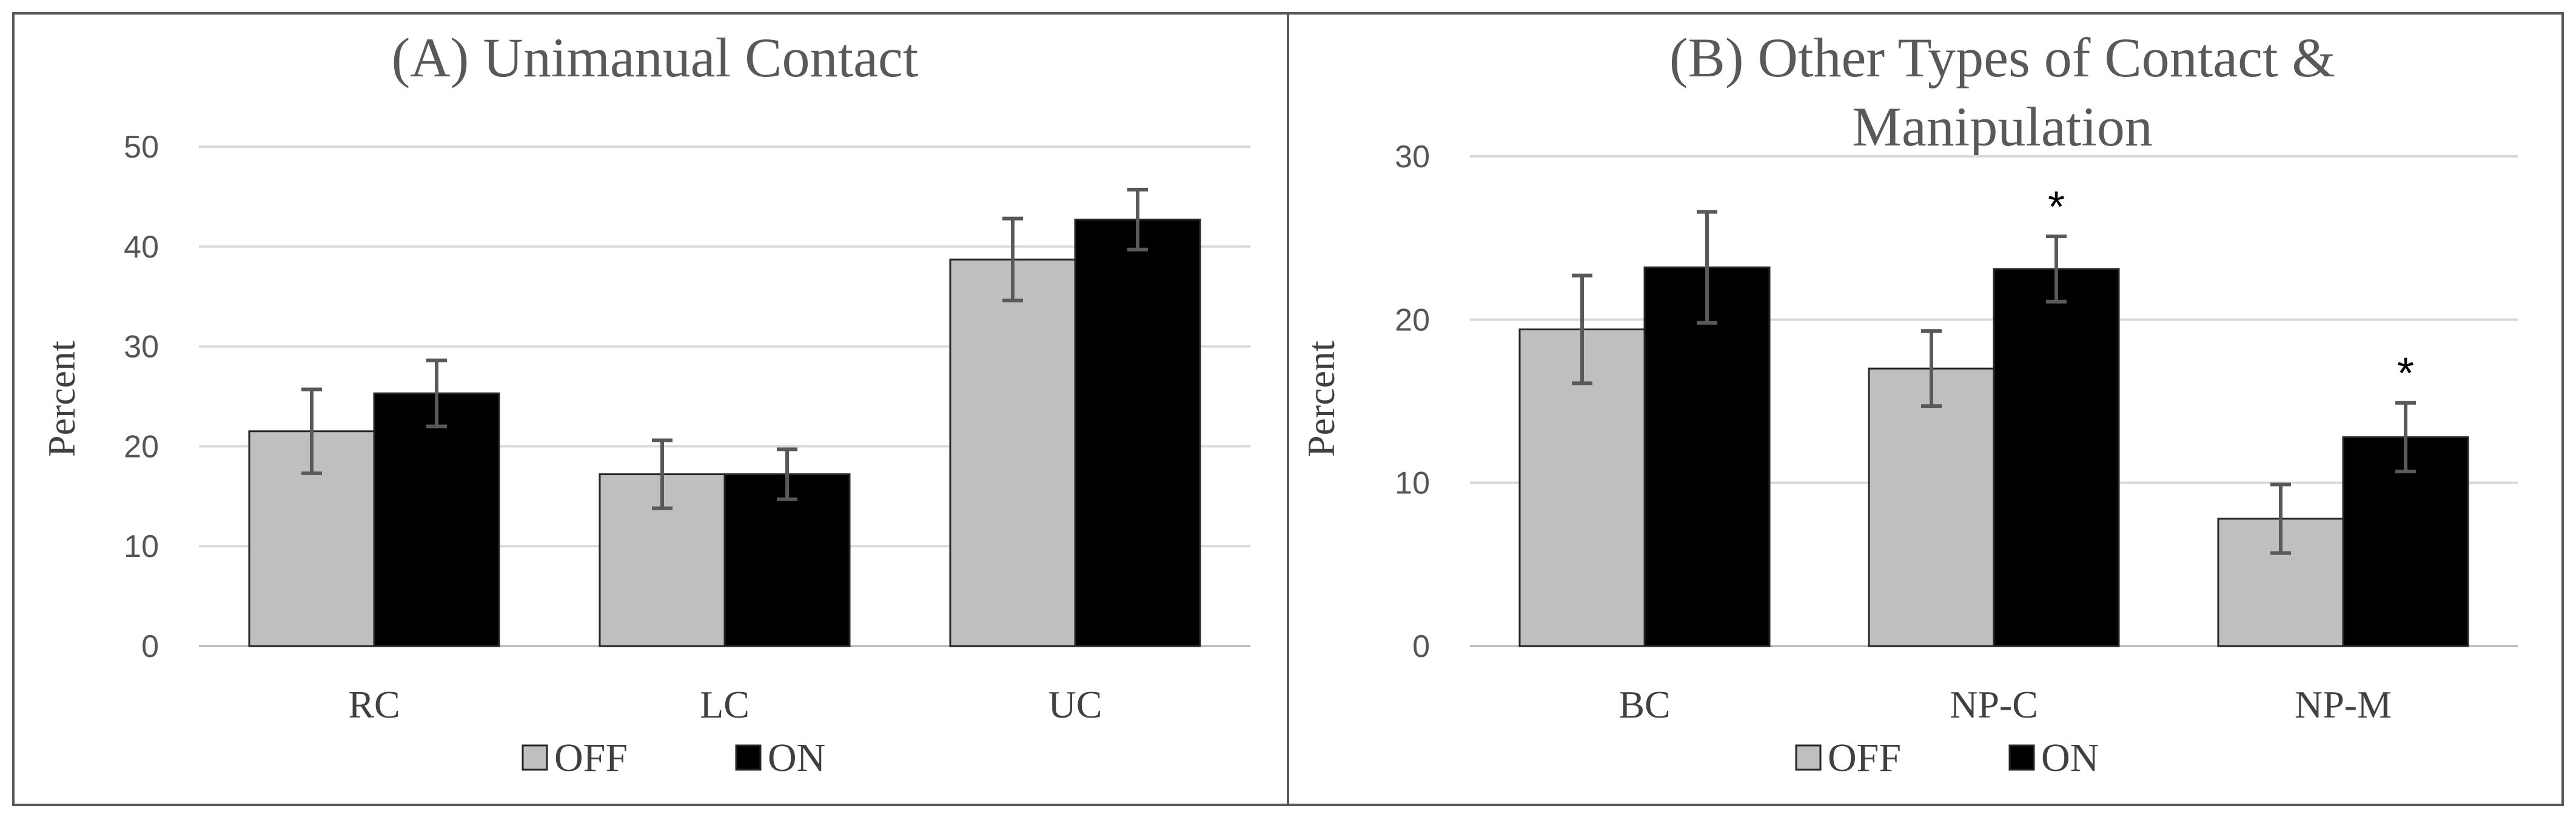 The image size is (2576, 820). I want to click on x-tick-label-rc: RC, so click(374, 704).